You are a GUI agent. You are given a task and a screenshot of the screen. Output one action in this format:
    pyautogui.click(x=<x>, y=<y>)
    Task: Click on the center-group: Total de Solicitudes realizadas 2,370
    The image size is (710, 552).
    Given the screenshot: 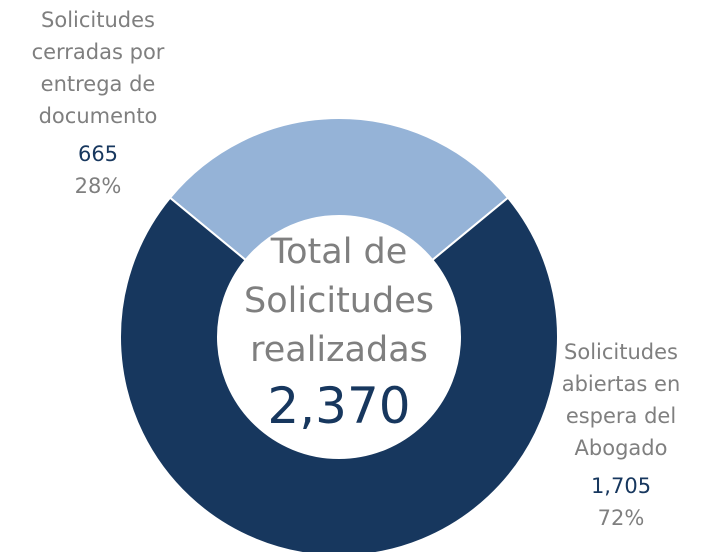 What is the action you would take?
    pyautogui.click(x=339, y=332)
    